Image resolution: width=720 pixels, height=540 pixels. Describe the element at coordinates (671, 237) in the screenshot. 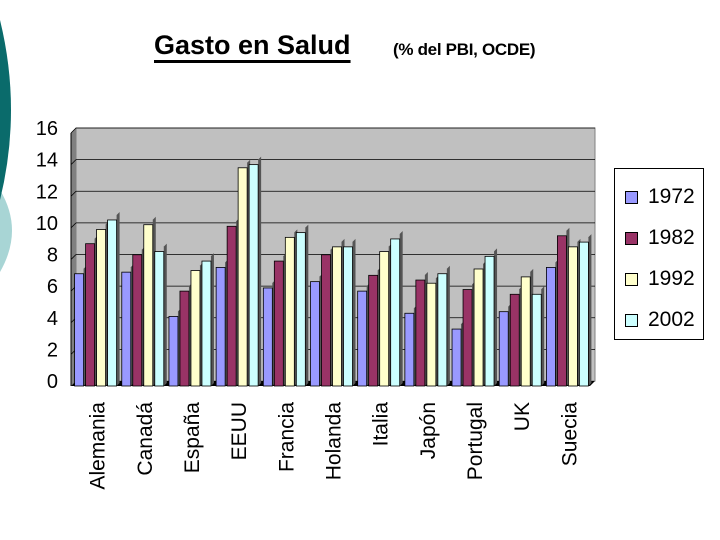

I see `legend-label: 1982` at that location.